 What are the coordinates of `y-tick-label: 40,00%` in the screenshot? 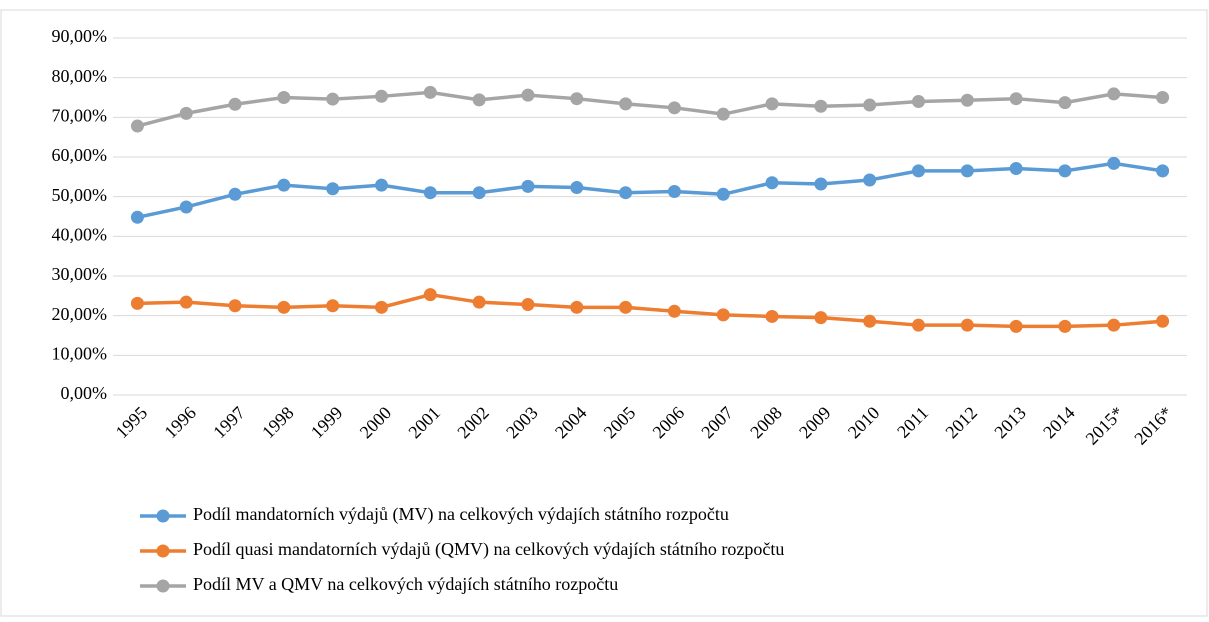 It's located at (80, 234).